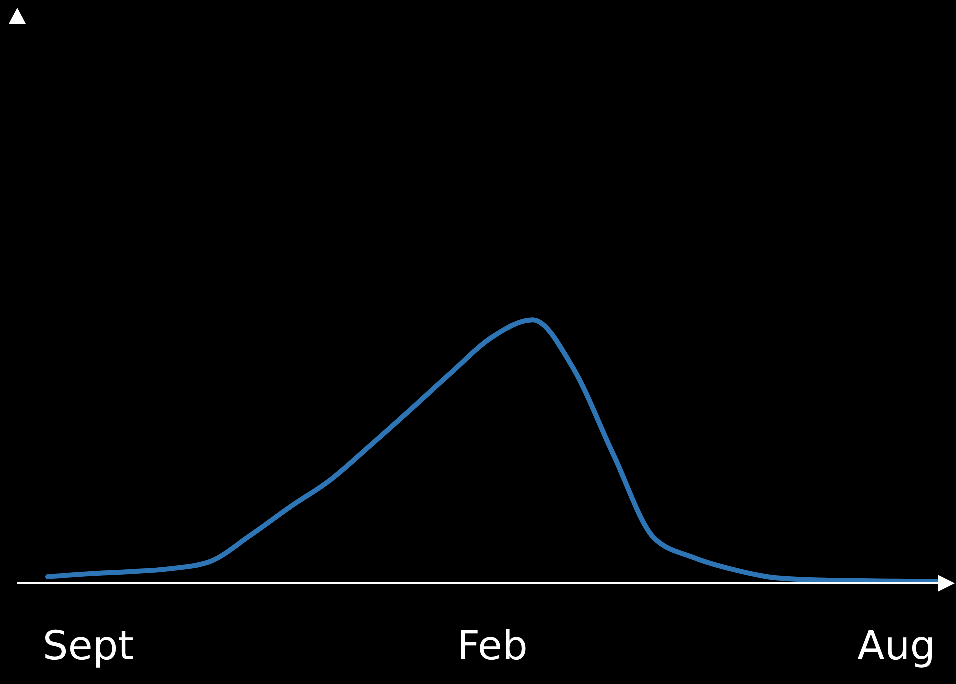 This screenshot has width=956, height=684. Describe the element at coordinates (492, 646) in the screenshot. I see `x-tick-label: Feb` at that location.